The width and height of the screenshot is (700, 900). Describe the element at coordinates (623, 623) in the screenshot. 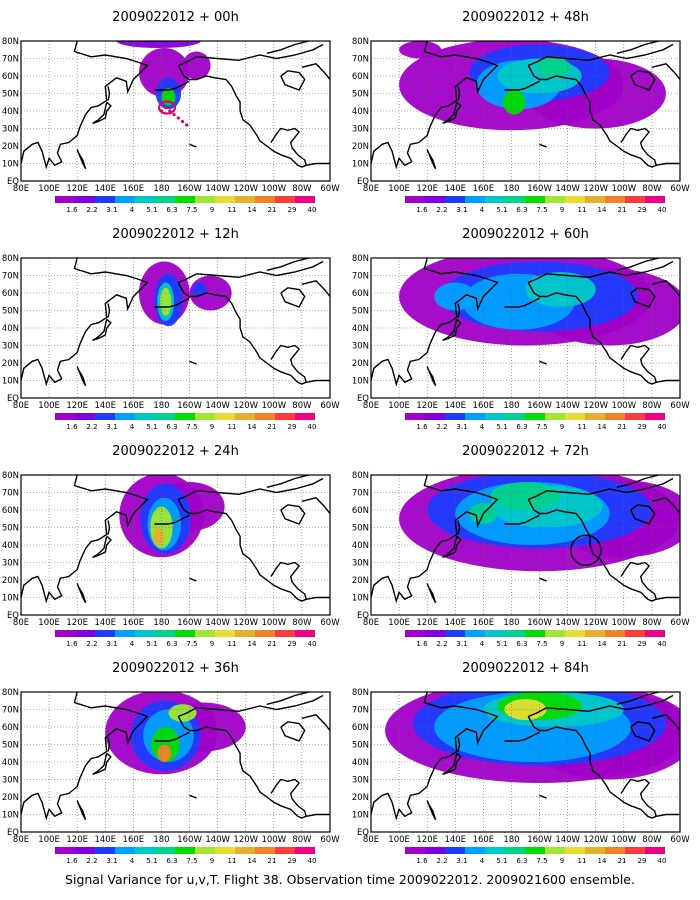

I see `lon-tick-label: 100W` at that location.